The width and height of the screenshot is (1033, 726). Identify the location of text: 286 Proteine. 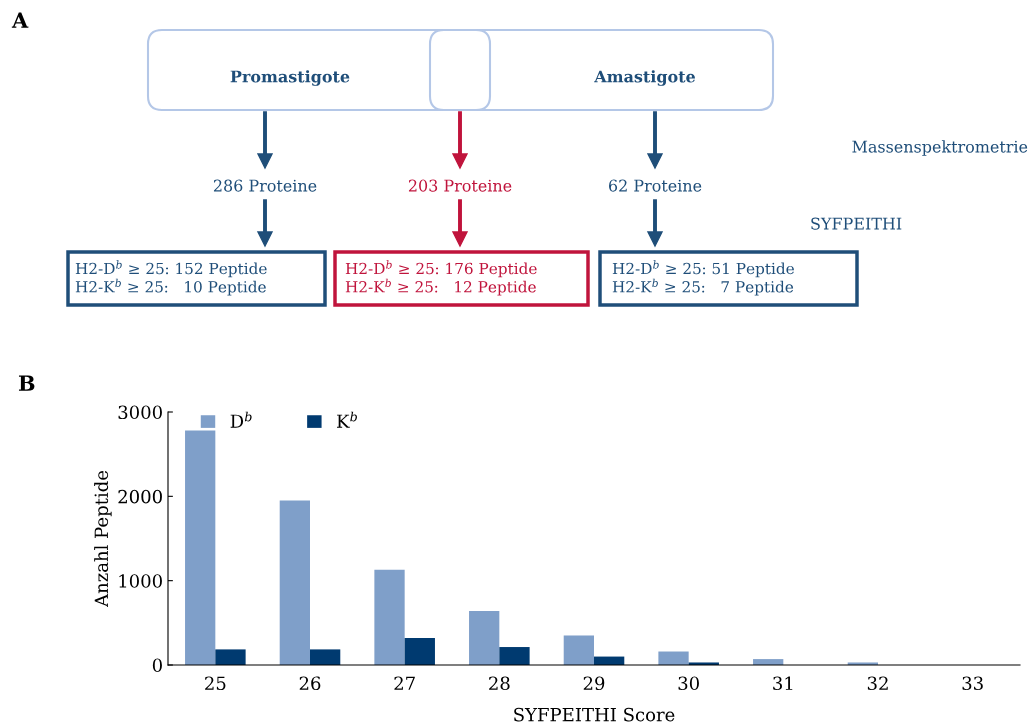
(265, 185).